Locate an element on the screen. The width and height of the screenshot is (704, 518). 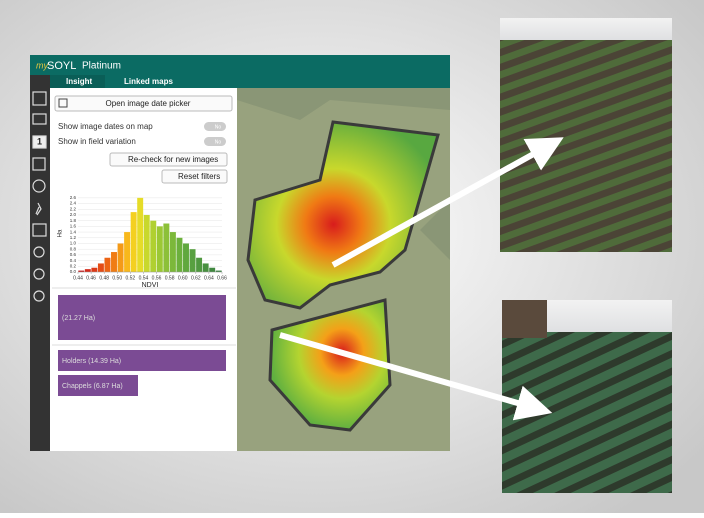
reset-button is located at coordinates (194, 176).